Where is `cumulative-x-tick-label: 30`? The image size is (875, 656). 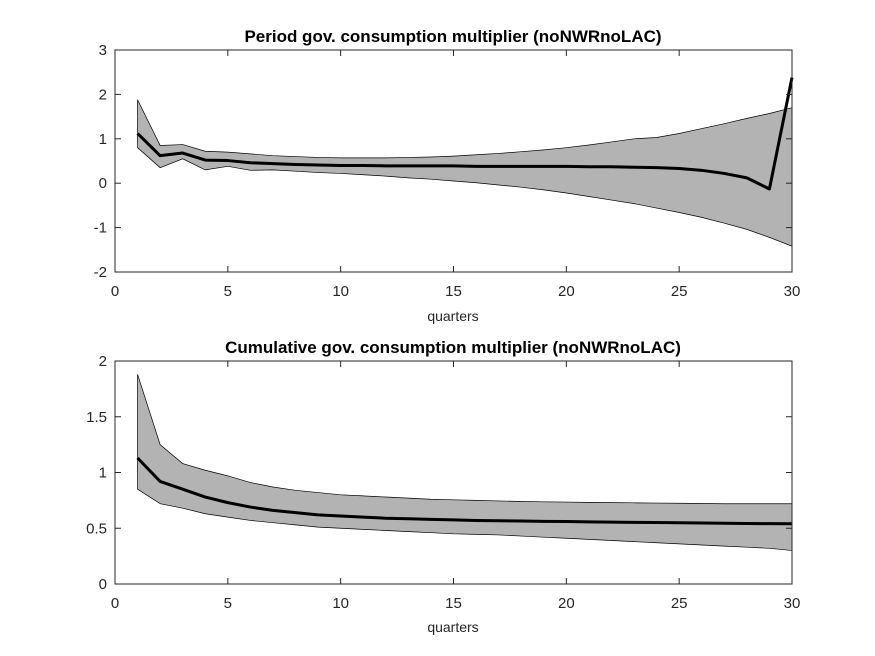 cumulative-x-tick-label: 30 is located at coordinates (792, 603).